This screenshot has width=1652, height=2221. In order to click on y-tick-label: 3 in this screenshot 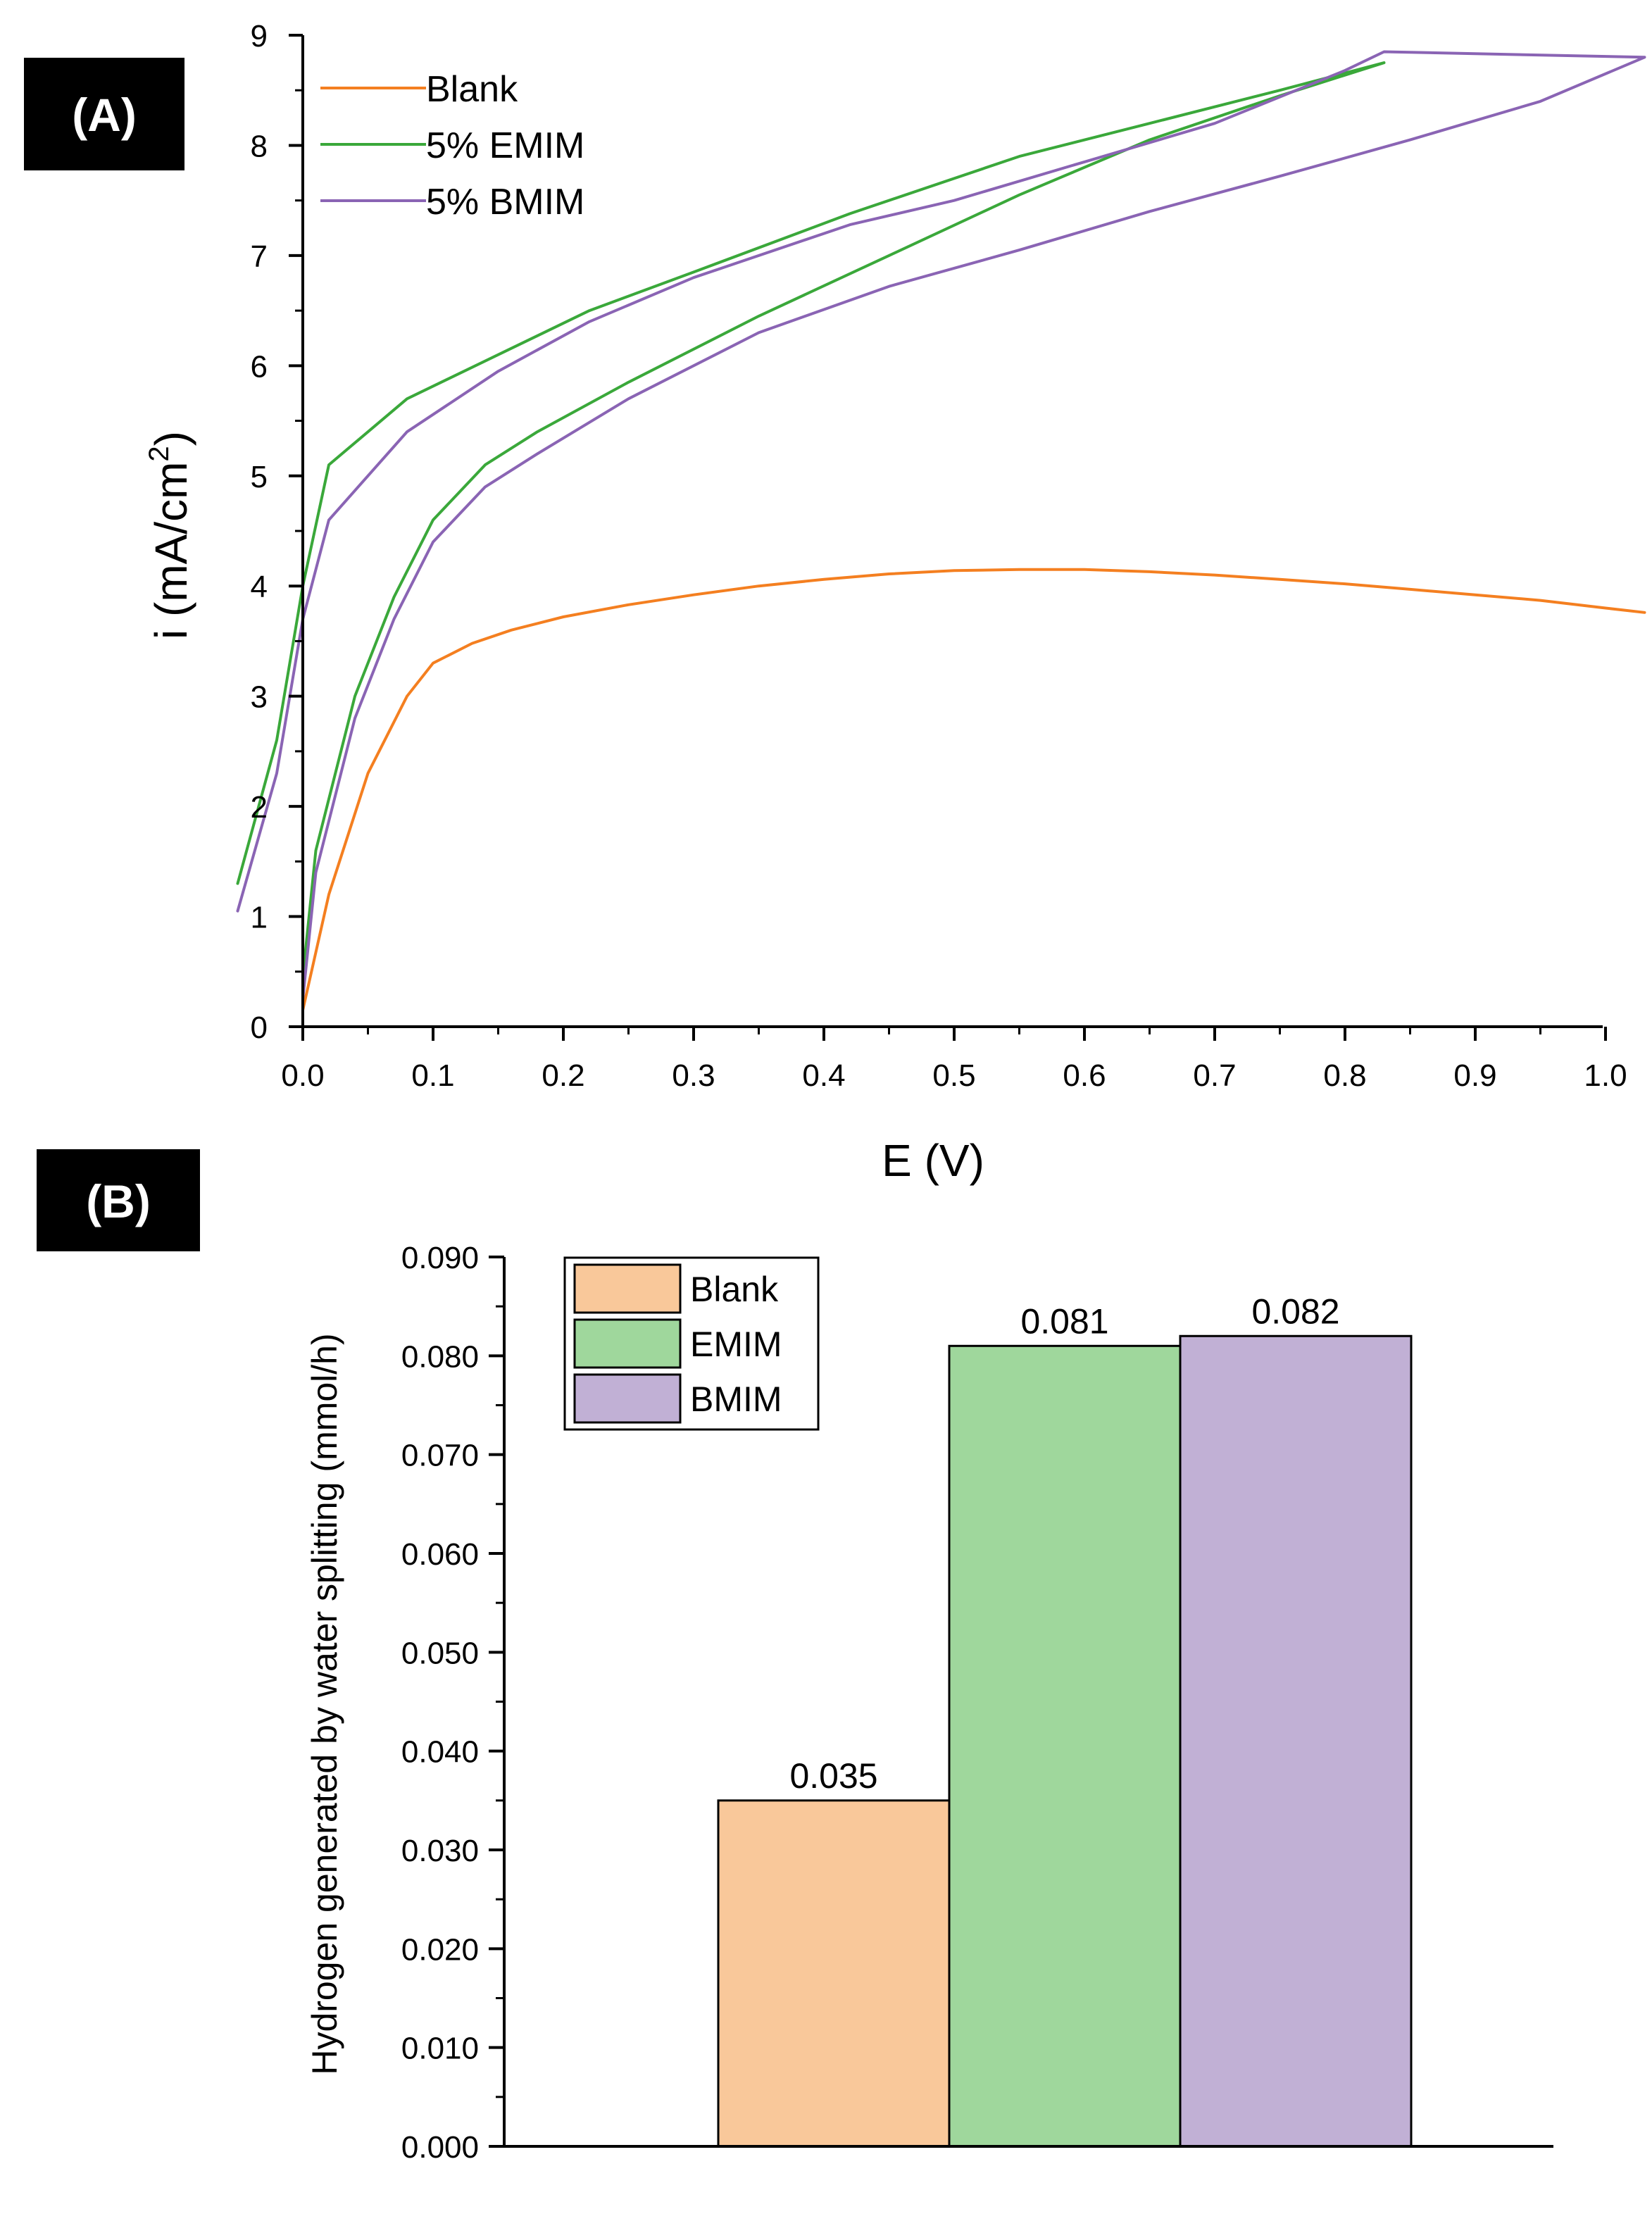, I will do `click(259, 697)`.